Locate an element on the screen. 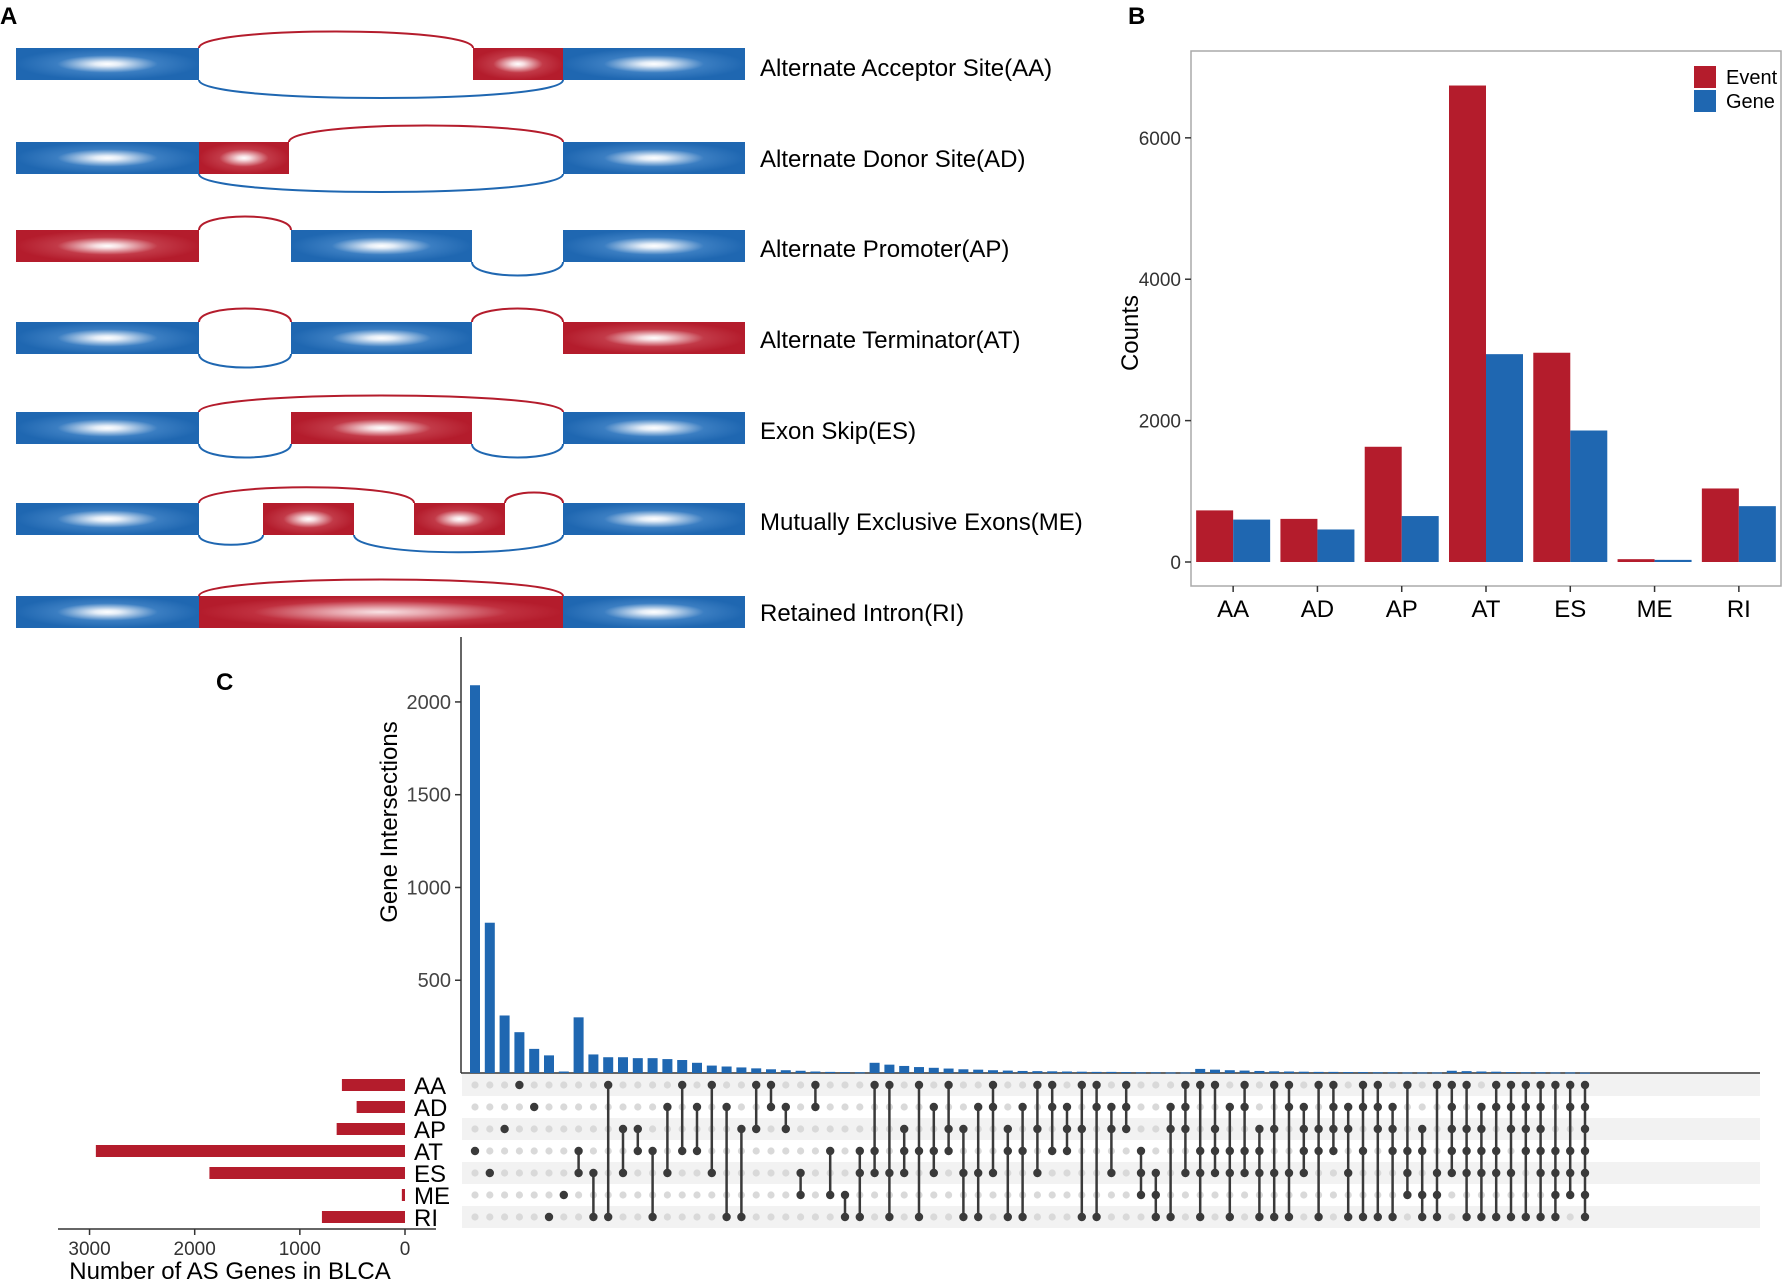  set-size-bar-es is located at coordinates (307, 1173).